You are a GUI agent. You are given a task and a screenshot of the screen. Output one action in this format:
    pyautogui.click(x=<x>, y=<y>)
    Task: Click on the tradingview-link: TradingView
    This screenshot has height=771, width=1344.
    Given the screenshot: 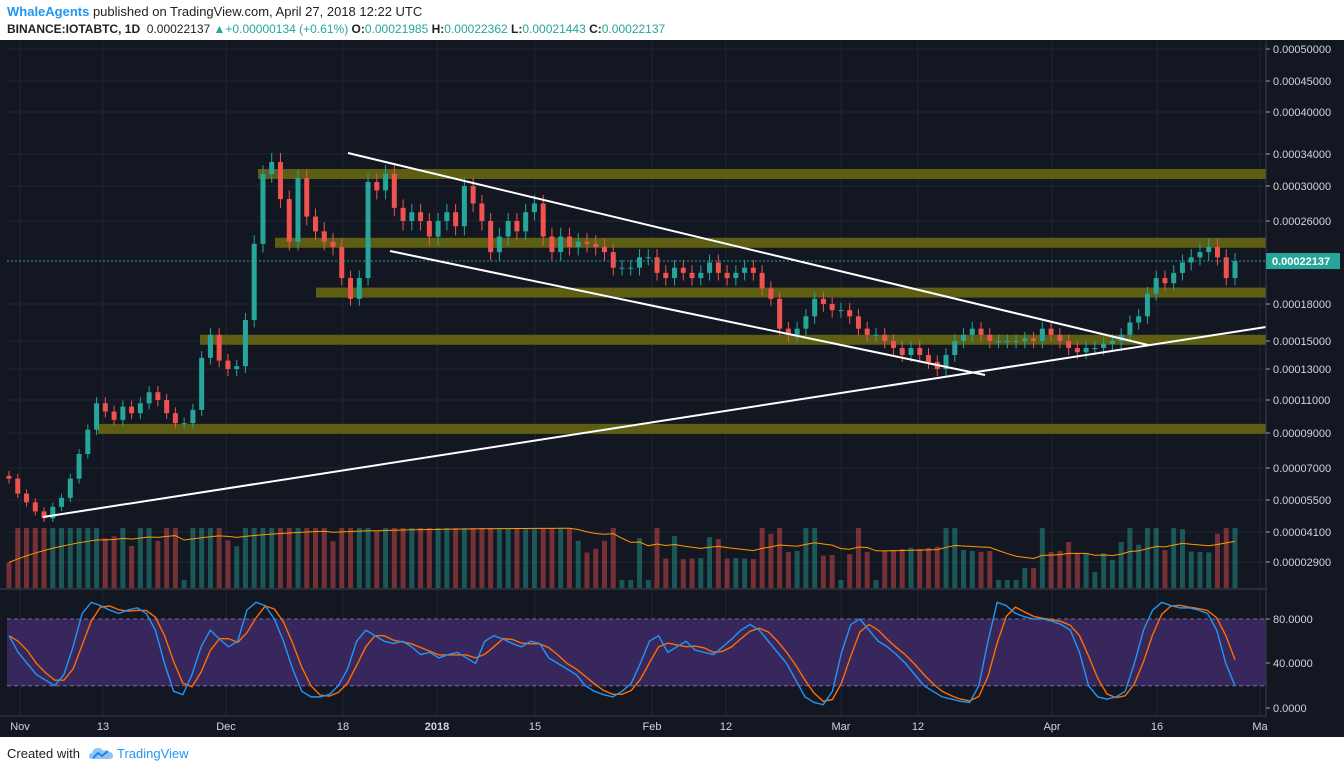 What is the action you would take?
    pyautogui.click(x=153, y=753)
    